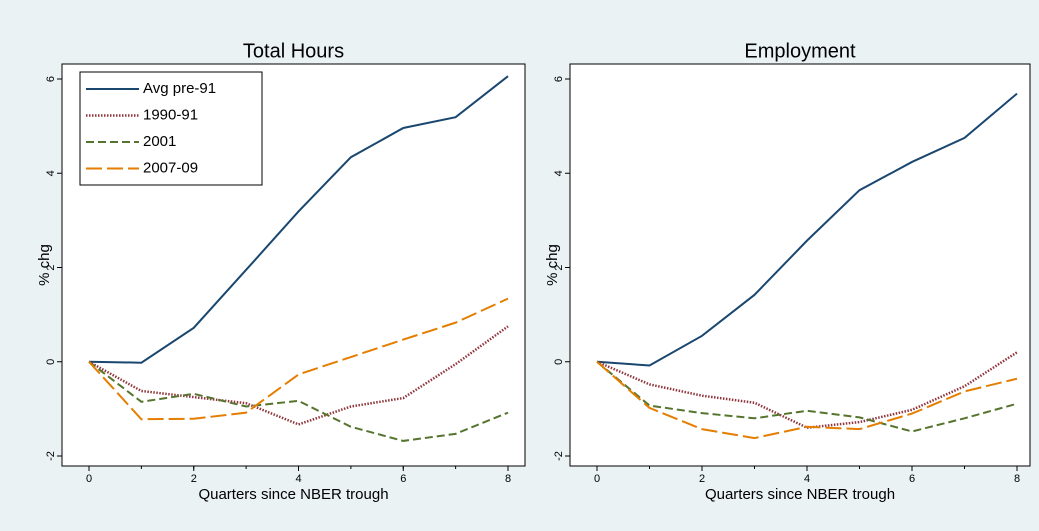 The height and width of the screenshot is (531, 1039). What do you see at coordinates (800, 51) in the screenshot?
I see `chart-title: Employment` at bounding box center [800, 51].